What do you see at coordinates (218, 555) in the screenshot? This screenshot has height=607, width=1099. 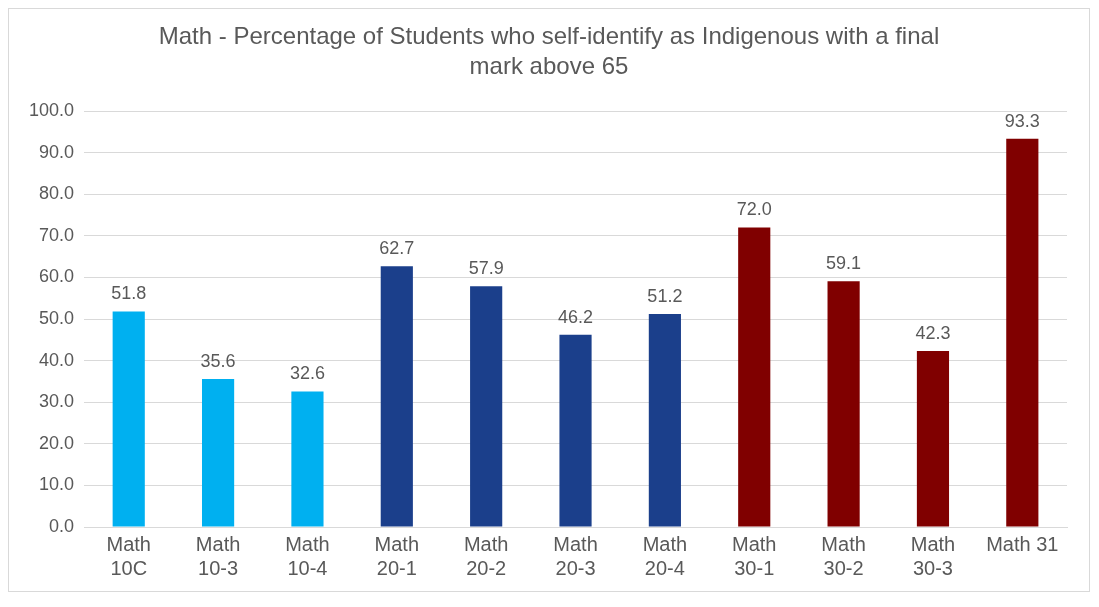 I see `x-tick-label: Math 10-3` at bounding box center [218, 555].